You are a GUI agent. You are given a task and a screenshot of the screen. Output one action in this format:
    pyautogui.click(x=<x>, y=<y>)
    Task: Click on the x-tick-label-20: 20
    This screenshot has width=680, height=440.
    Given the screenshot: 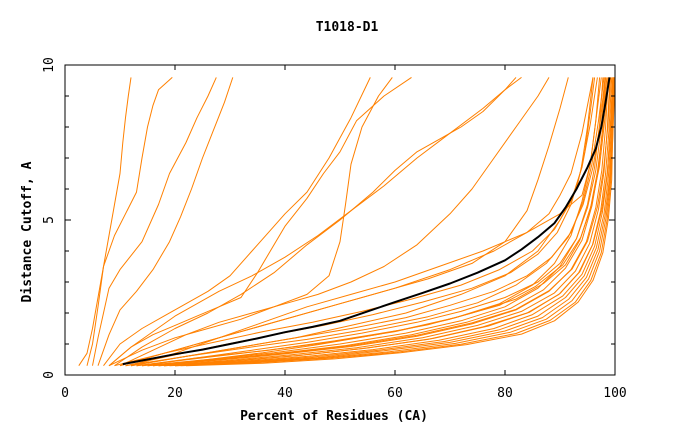 What is the action you would take?
    pyautogui.click(x=175, y=393)
    